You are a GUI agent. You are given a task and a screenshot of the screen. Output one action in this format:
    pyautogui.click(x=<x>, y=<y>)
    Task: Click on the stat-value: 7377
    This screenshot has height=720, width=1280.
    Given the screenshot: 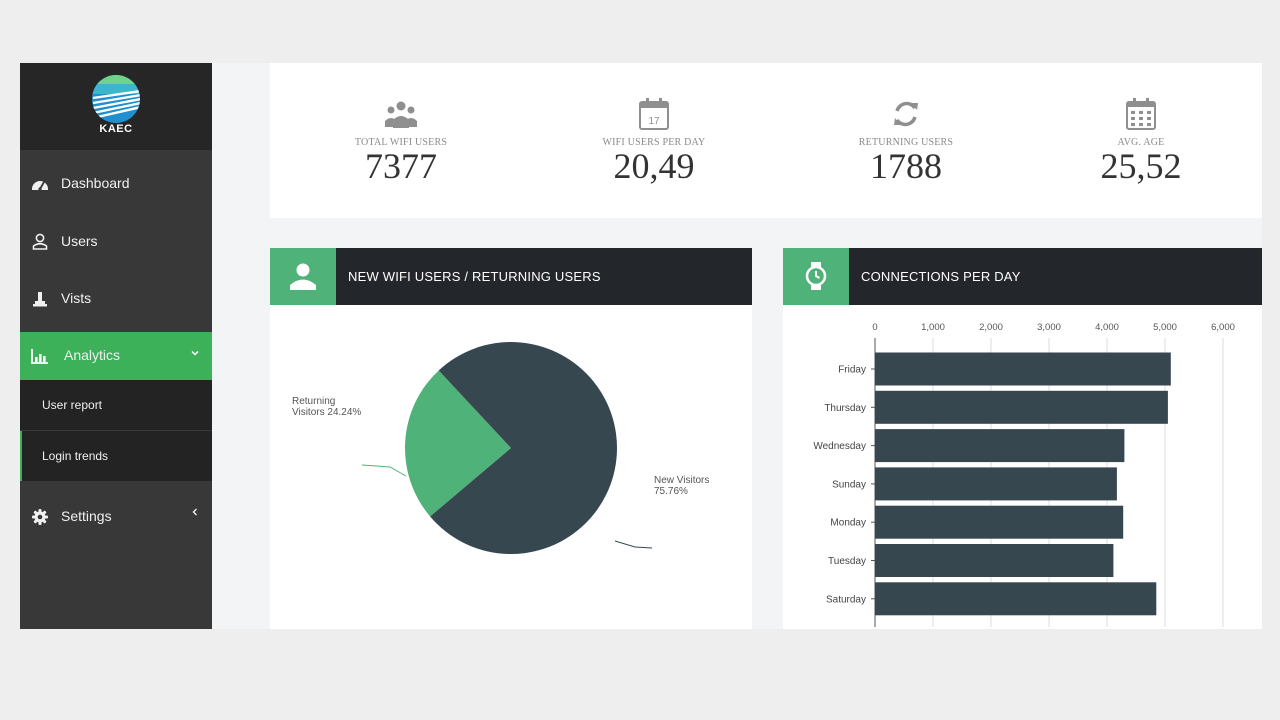 What is the action you would take?
    pyautogui.click(x=401, y=166)
    